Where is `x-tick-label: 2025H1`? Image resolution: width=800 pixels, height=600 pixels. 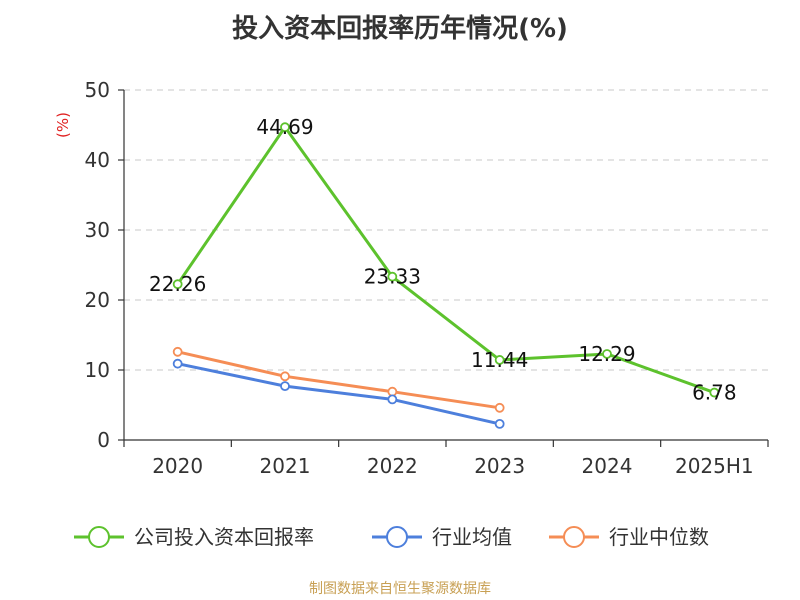
x-tick-label: 2025H1 is located at coordinates (714, 466).